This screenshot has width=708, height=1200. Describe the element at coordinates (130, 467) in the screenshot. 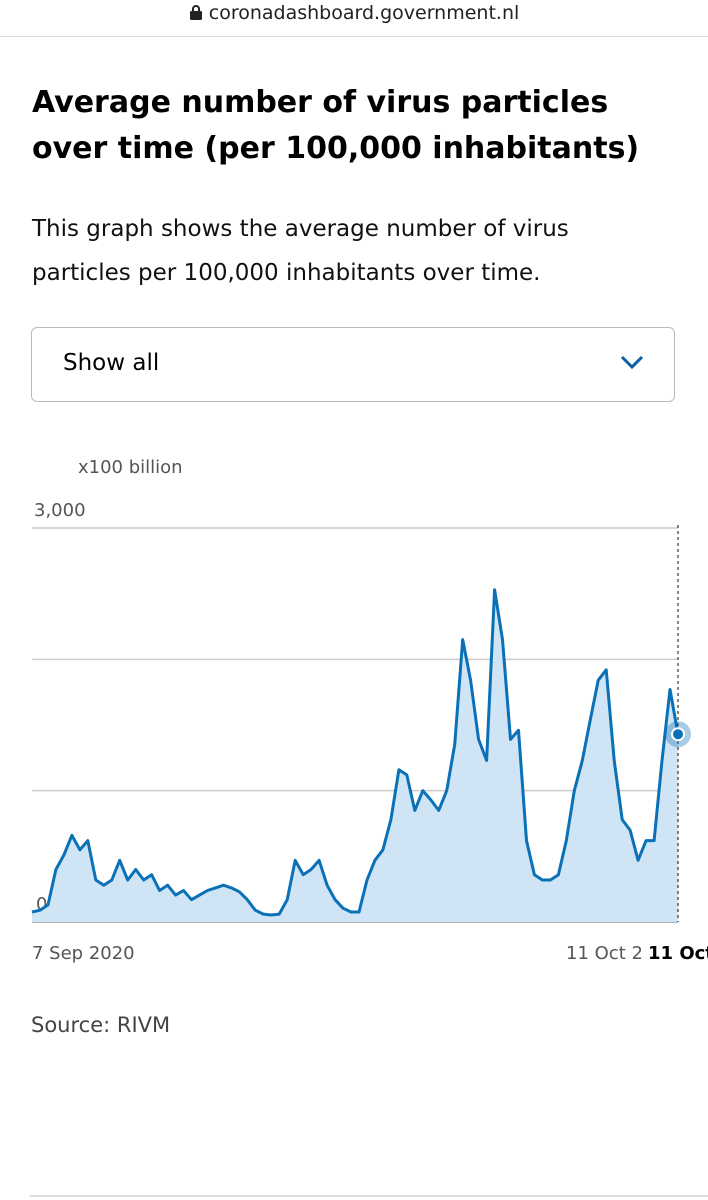

I see `y-unit-label: x100 billion` at that location.